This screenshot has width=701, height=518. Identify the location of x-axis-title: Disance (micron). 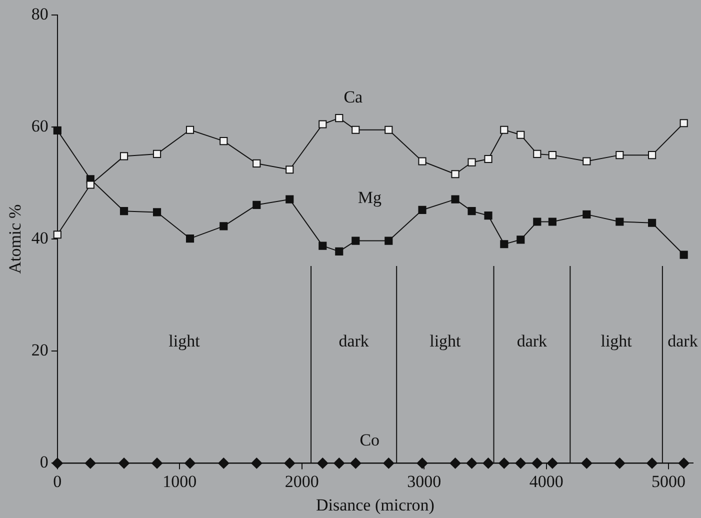
(375, 504).